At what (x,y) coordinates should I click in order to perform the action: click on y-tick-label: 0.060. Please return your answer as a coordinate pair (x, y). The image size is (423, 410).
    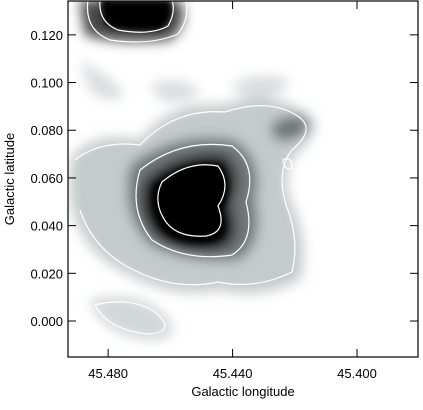
    Looking at the image, I should click on (46, 178).